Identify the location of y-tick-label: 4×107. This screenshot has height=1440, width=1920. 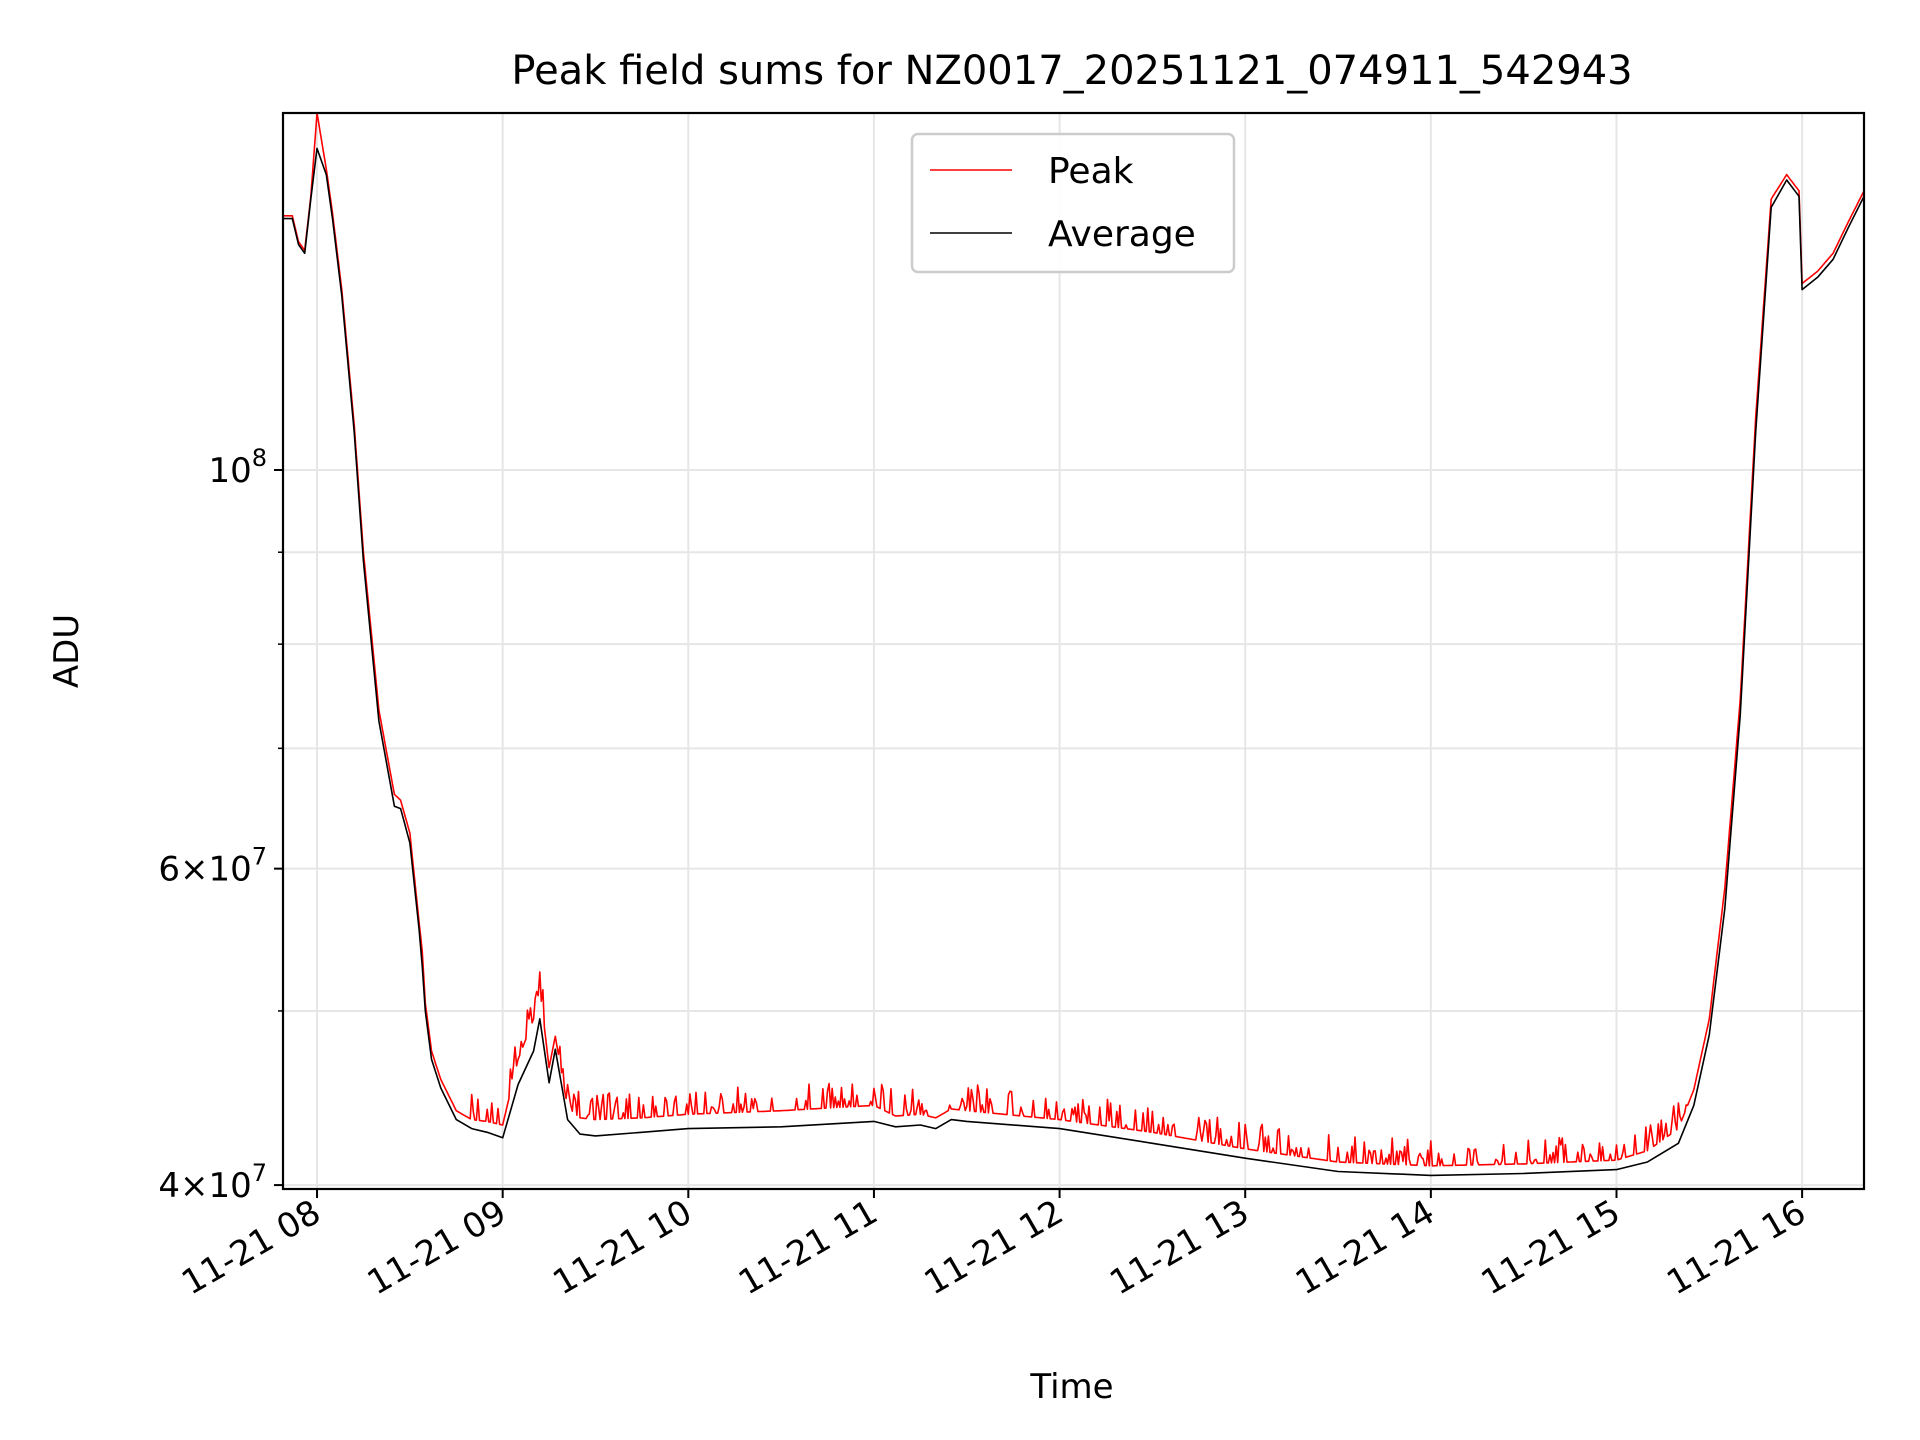
(212, 1182).